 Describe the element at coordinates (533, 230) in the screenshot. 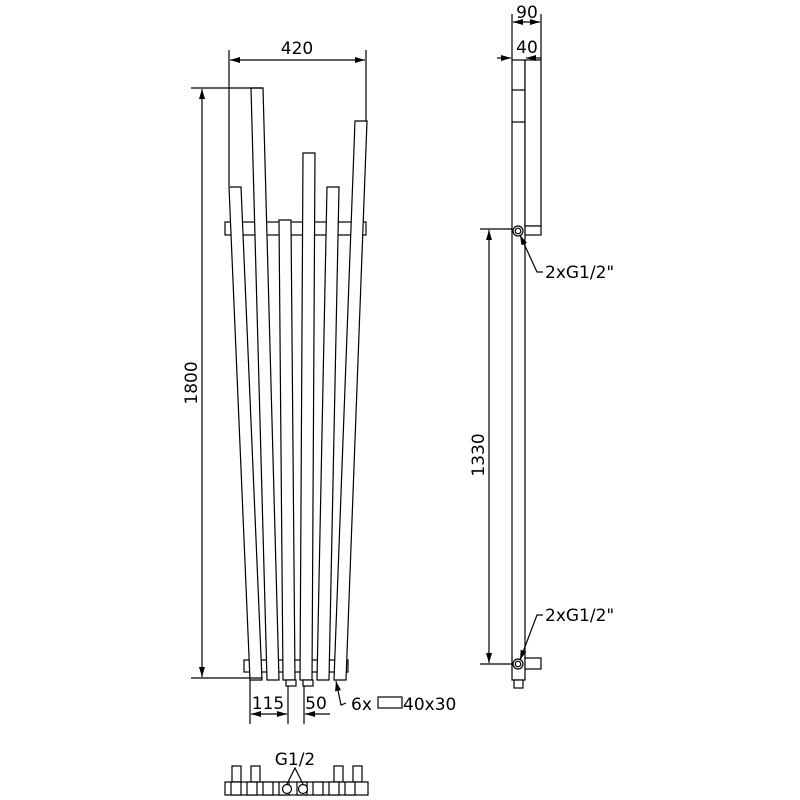

I see `top-bracket` at that location.